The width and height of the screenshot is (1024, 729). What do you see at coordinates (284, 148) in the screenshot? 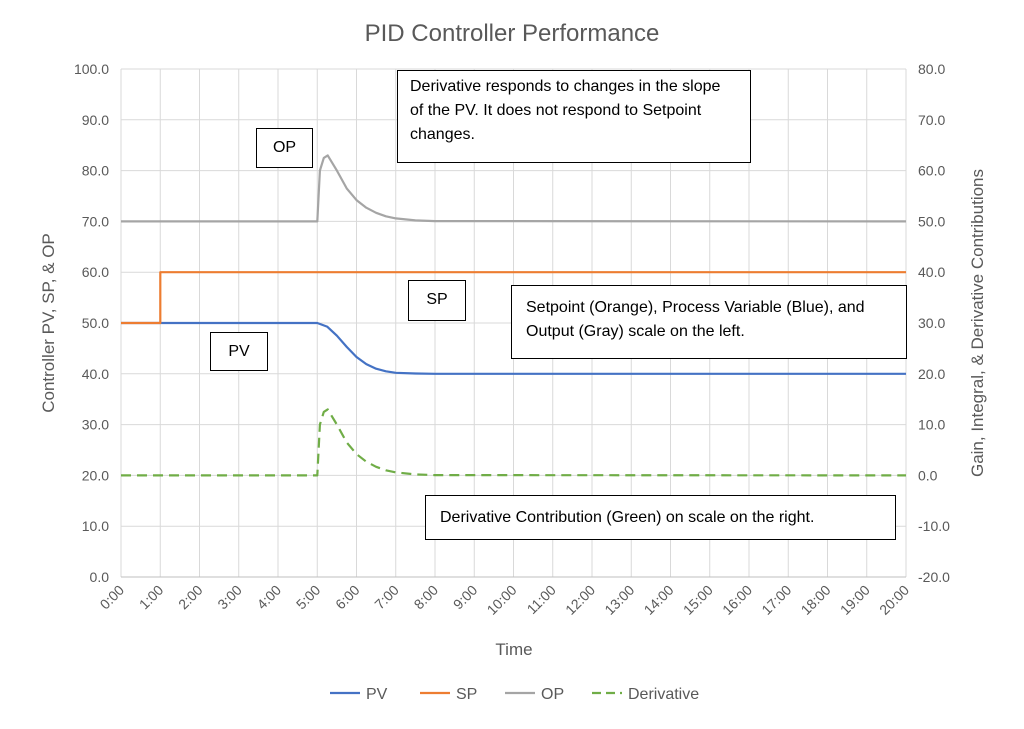
I see `annotation-op: OP` at bounding box center [284, 148].